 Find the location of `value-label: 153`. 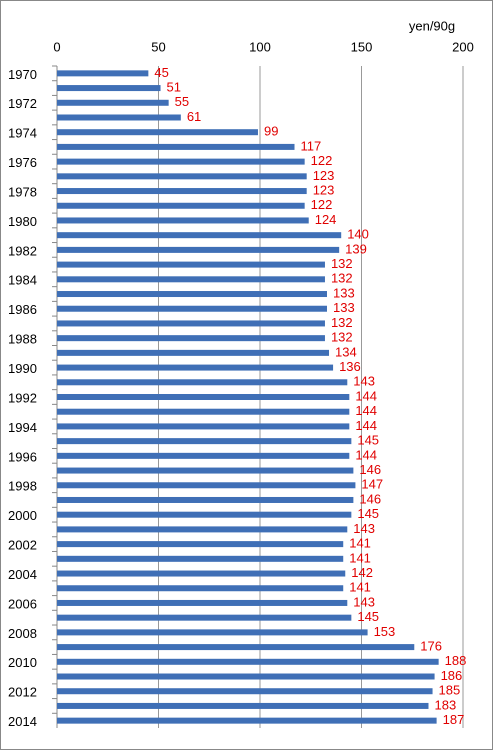

value-label: 153 is located at coordinates (385, 631).